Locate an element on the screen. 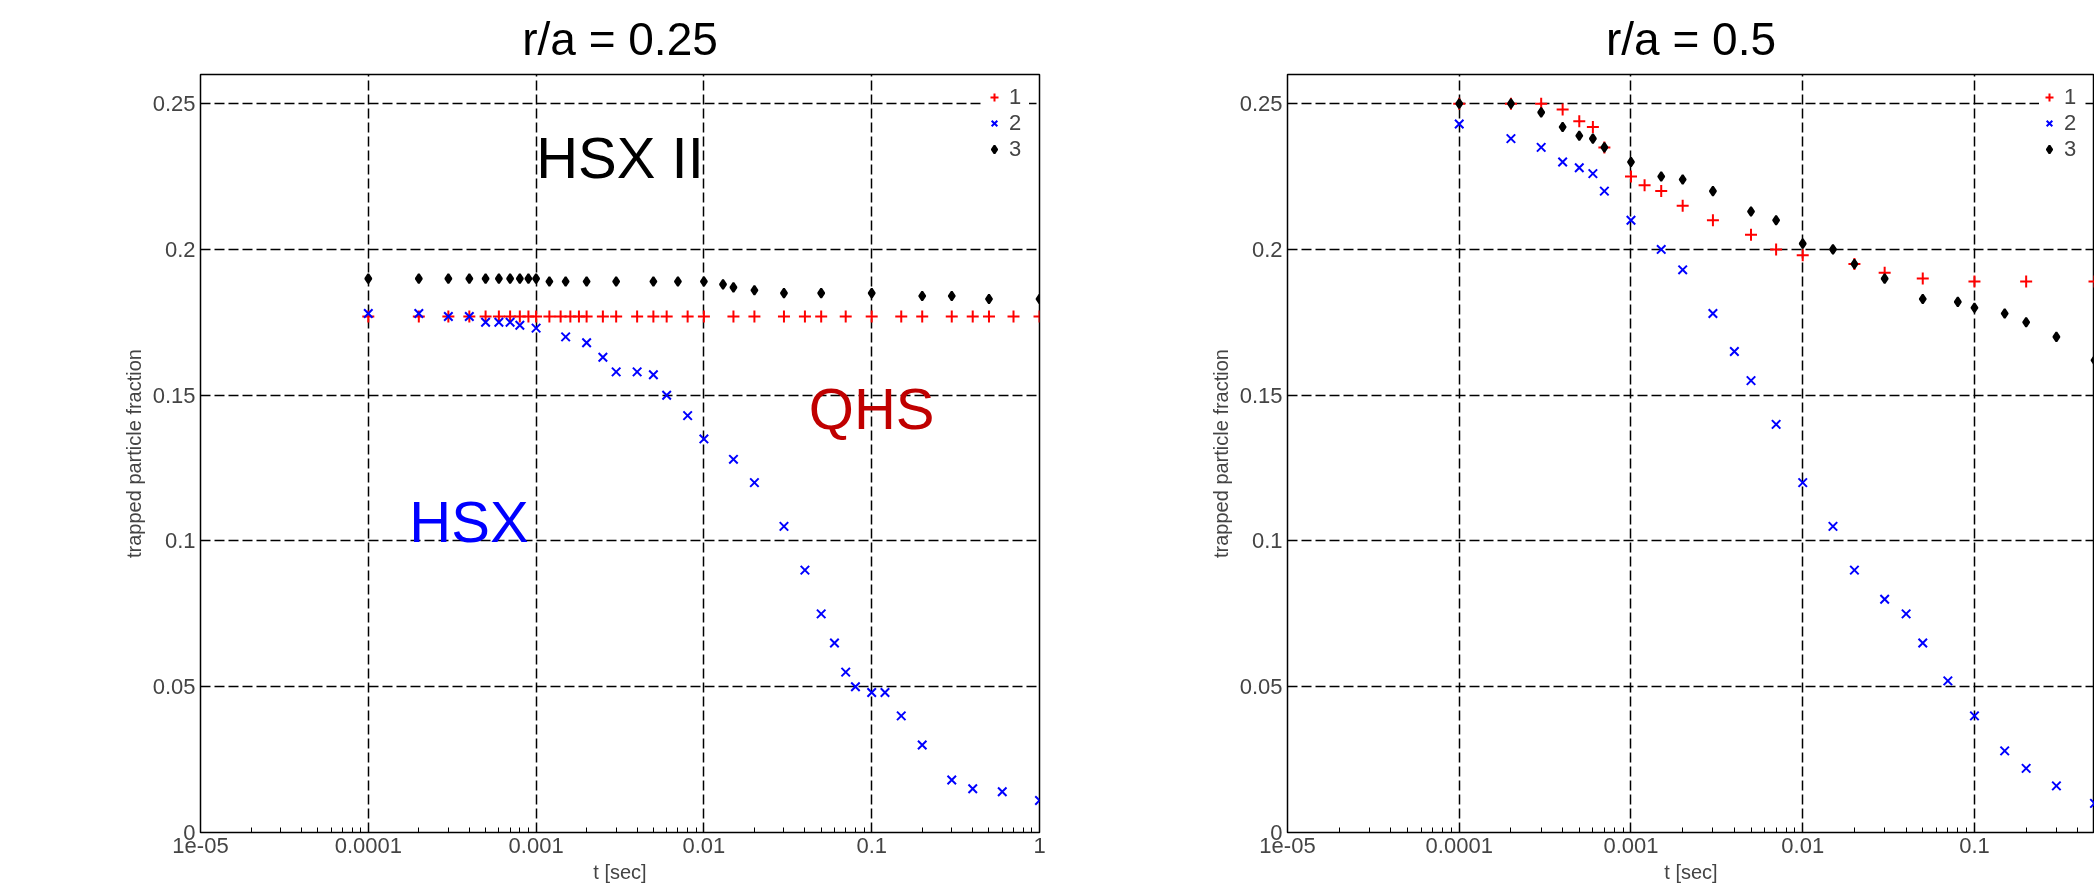 The width and height of the screenshot is (2094, 885). annotation: HSX II is located at coordinates (620, 158).